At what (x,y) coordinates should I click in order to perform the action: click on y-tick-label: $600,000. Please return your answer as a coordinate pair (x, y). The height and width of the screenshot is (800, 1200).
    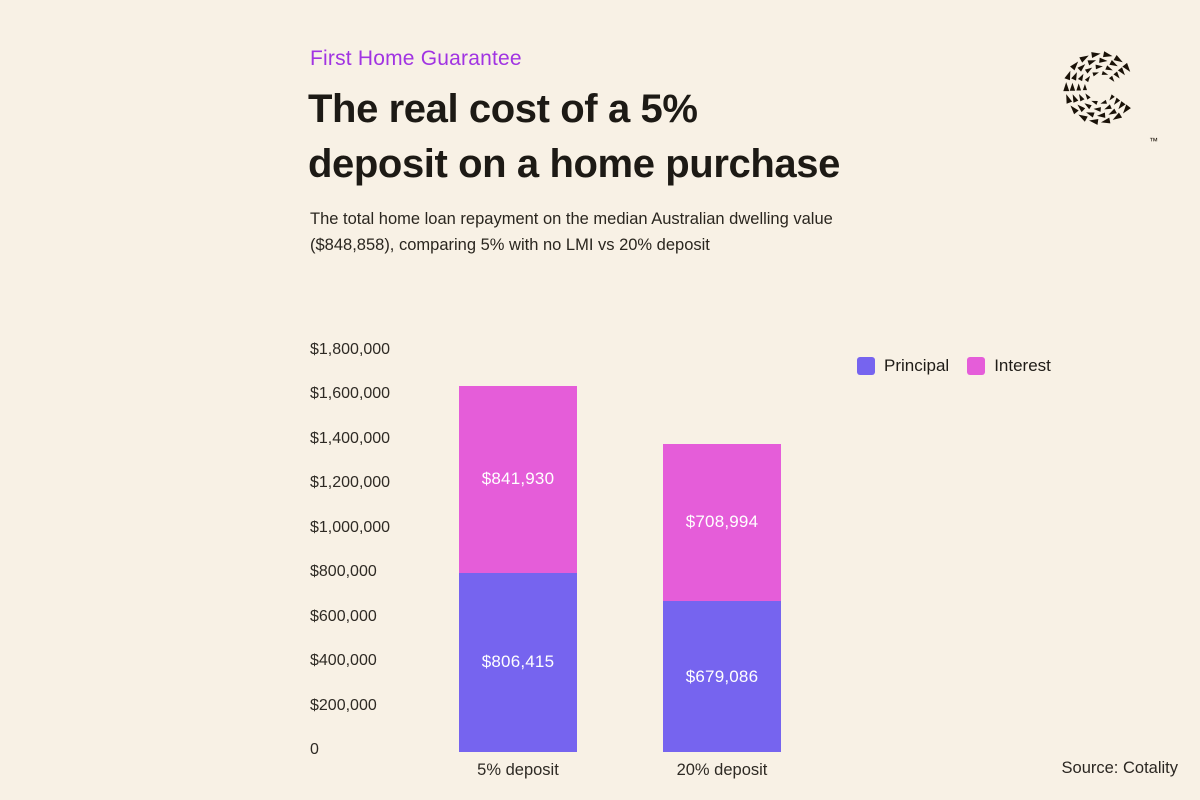
    Looking at the image, I should click on (343, 616).